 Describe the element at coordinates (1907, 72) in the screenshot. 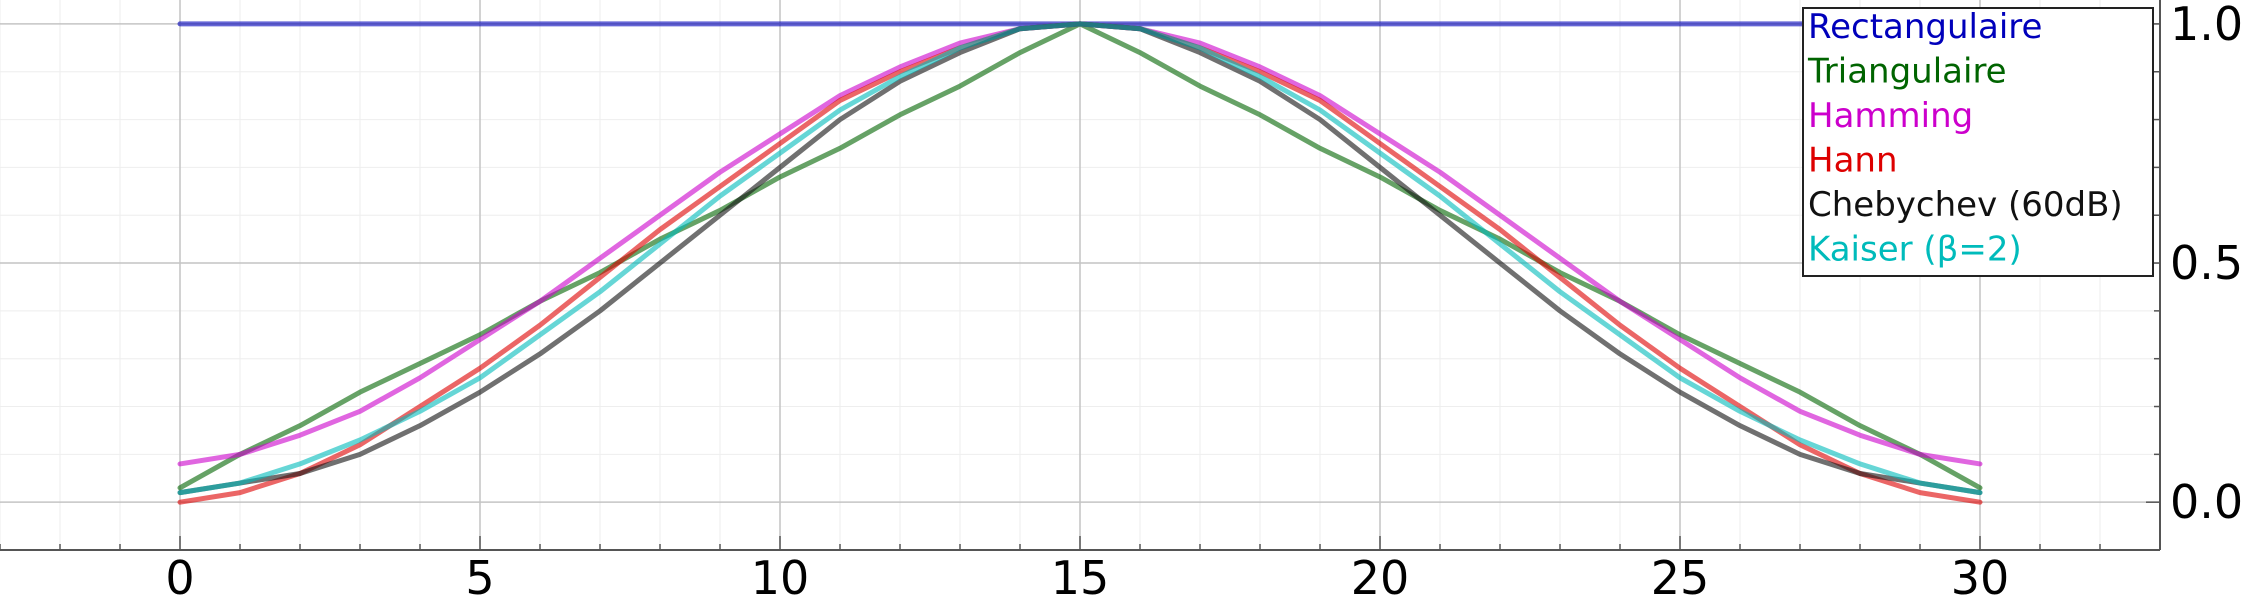

I see `legend-entry: Triangulaire` at that location.